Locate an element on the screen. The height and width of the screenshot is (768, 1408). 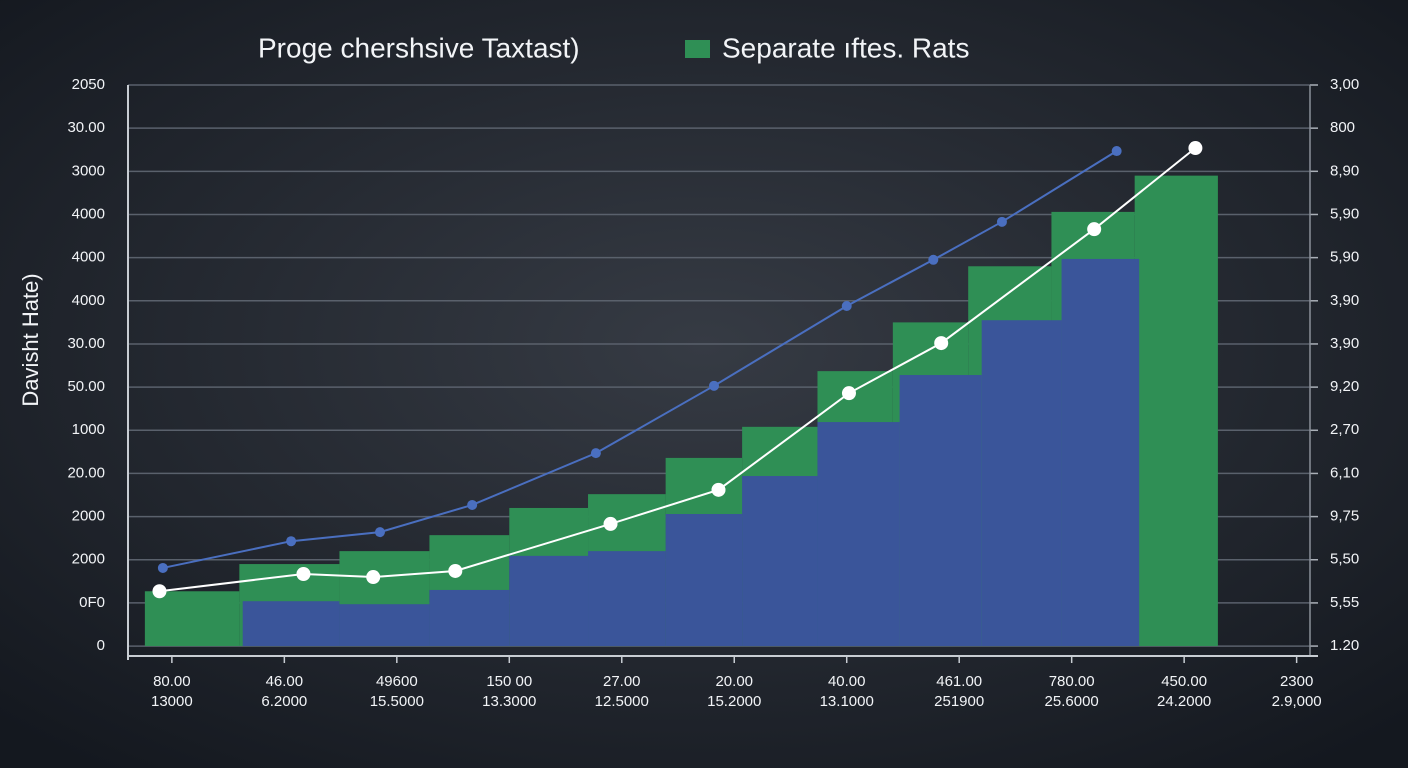
y-tick-label: 20.00 is located at coordinates (86, 472).